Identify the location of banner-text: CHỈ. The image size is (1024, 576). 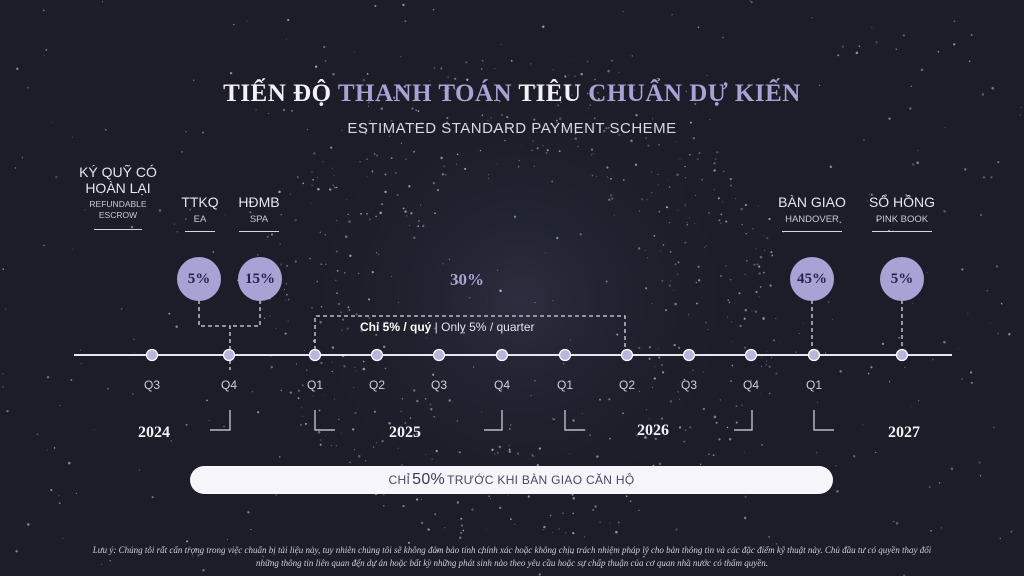
(399, 480).